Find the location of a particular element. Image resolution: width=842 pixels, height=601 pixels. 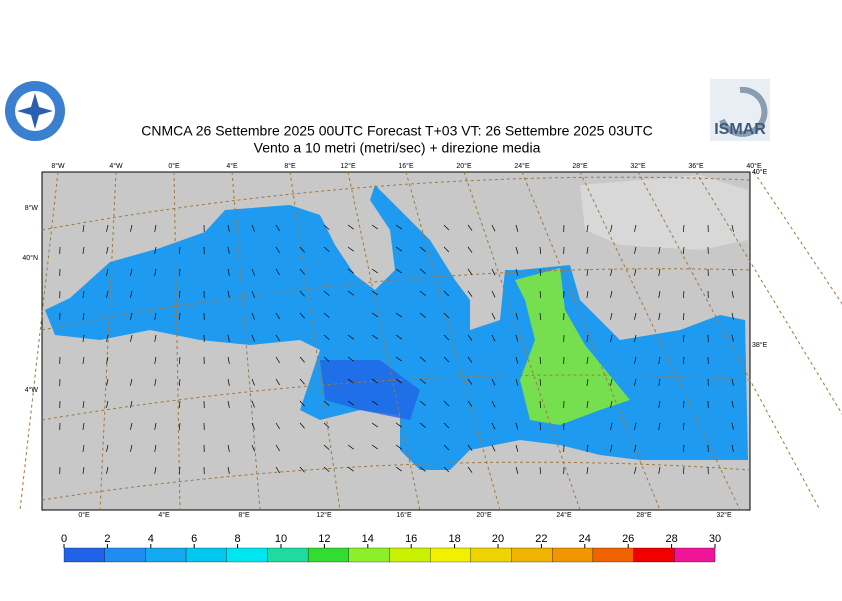

left-label: 40°N is located at coordinates (30, 258).